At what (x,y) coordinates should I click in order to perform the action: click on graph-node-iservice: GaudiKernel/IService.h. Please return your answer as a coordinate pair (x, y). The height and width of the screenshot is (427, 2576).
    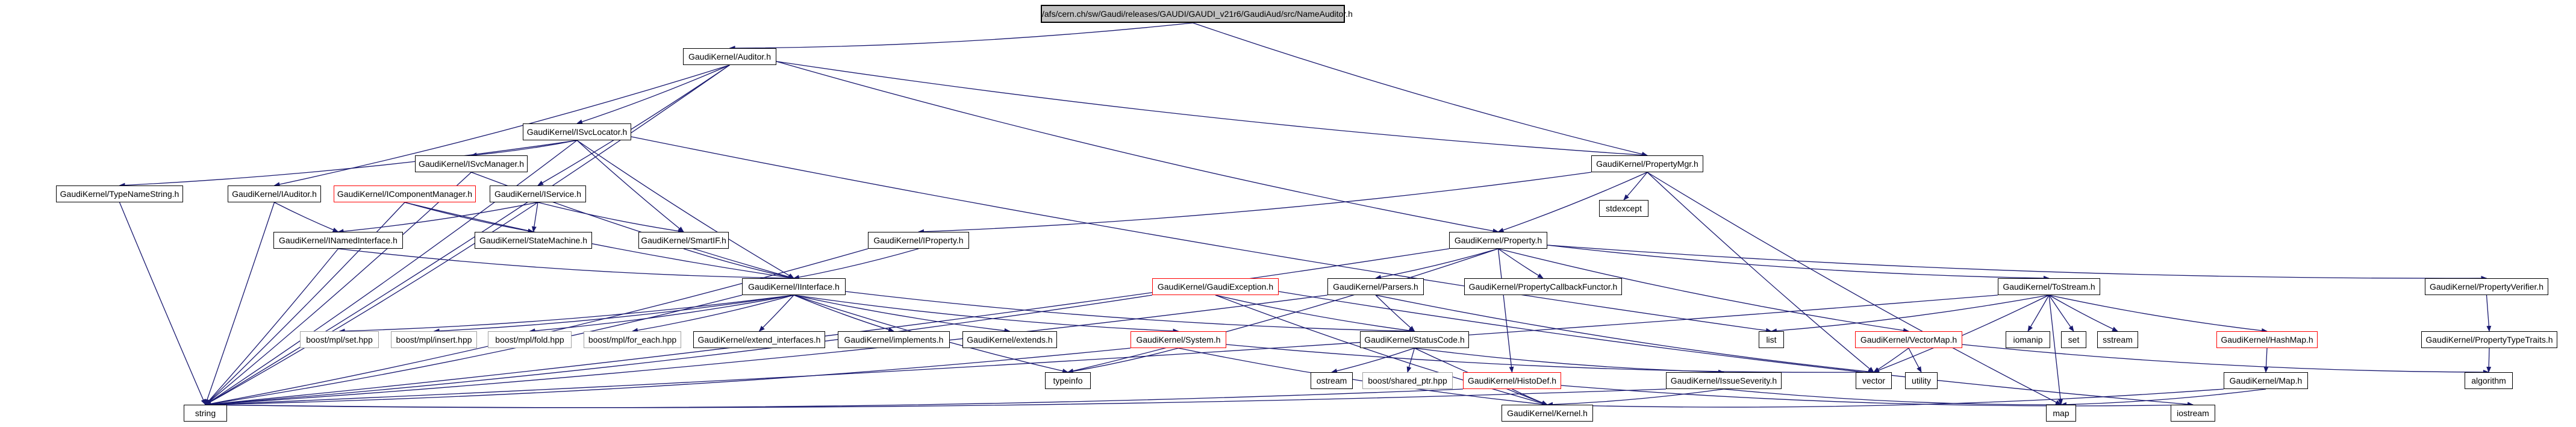
    Looking at the image, I should click on (538, 193).